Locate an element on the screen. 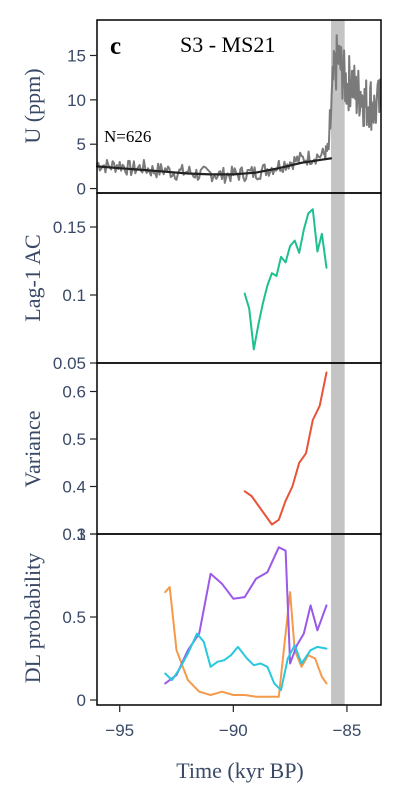 The image size is (400, 800). x-axis-title: Time (kyr BP) is located at coordinates (240, 770).